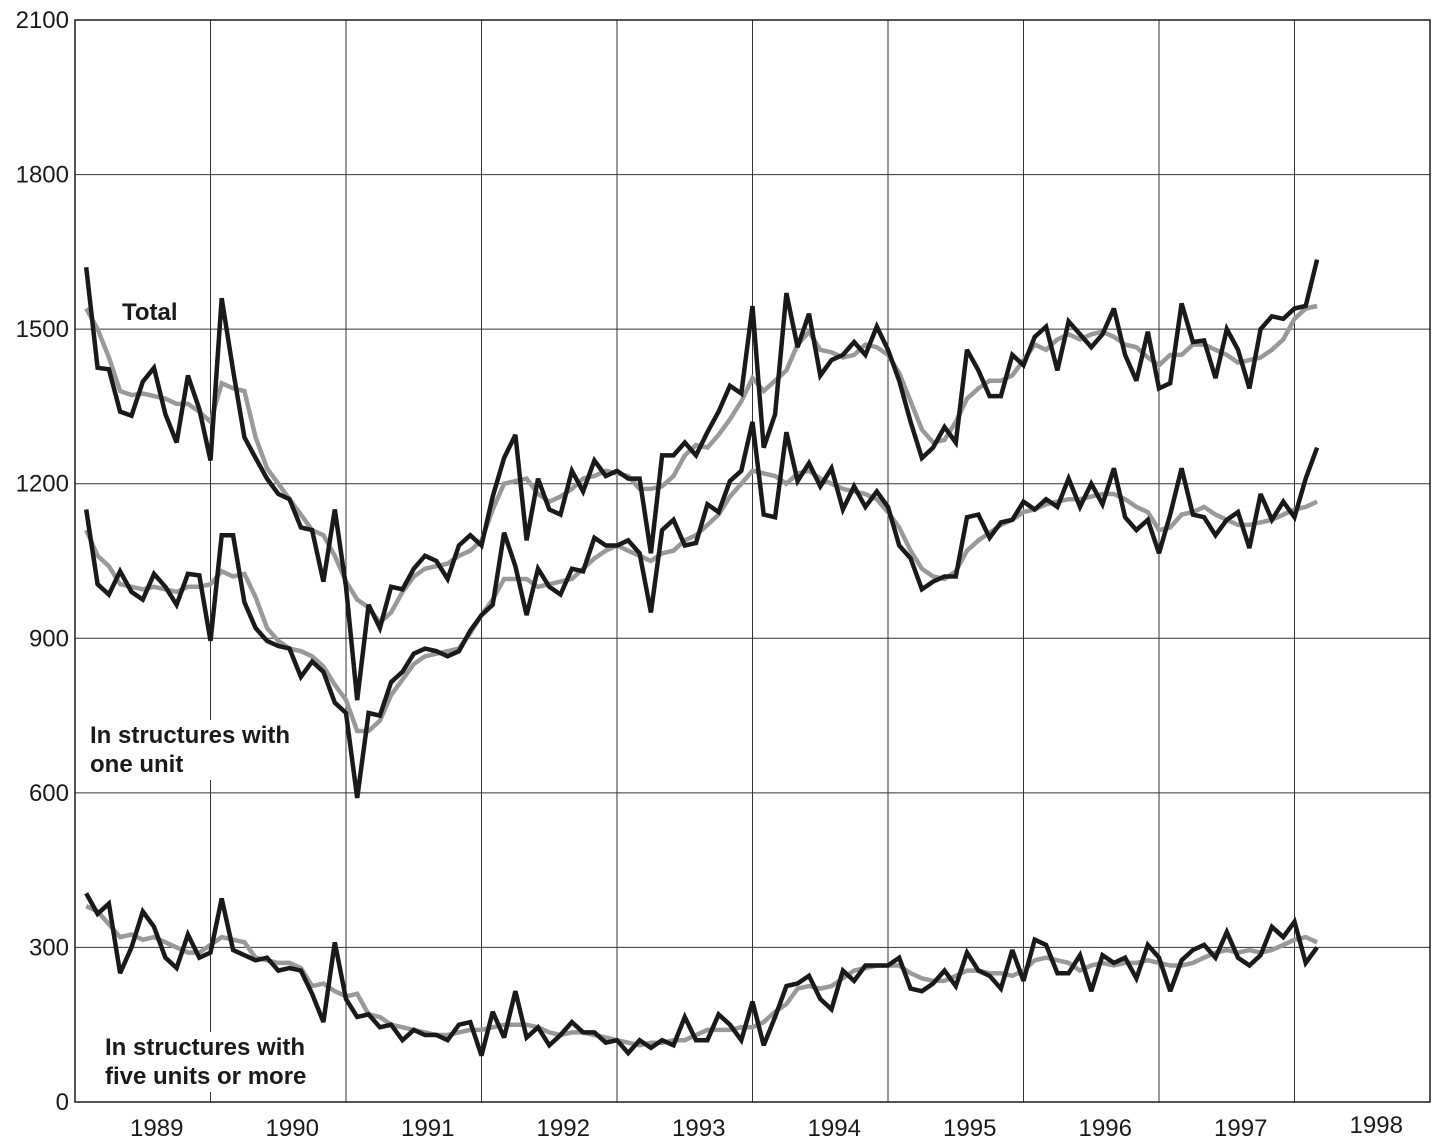  Describe the element at coordinates (156, 1128) in the screenshot. I see `x-tick-label: 1989` at that location.